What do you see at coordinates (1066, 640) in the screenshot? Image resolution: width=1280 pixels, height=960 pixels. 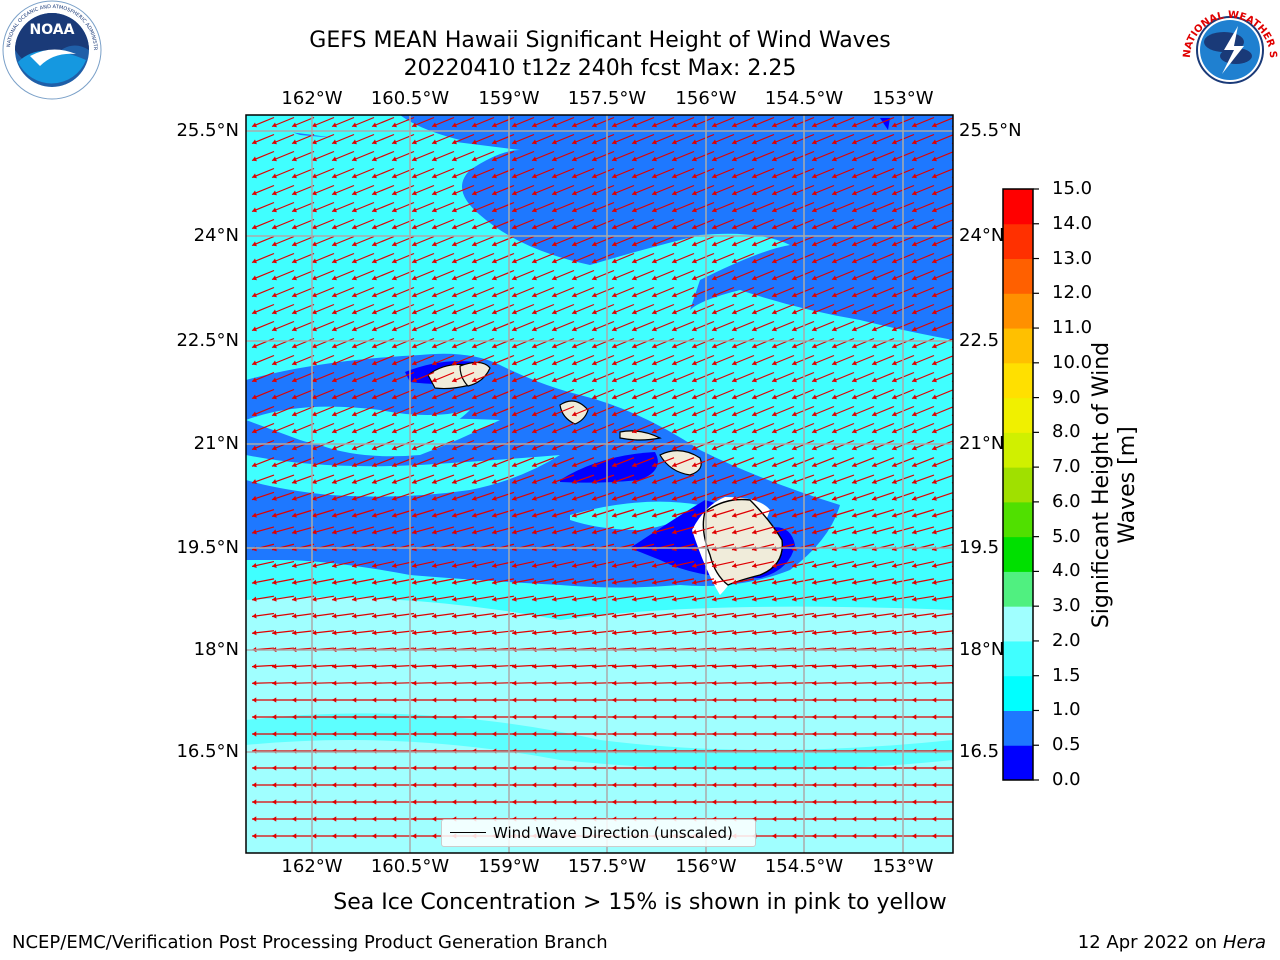 I see `colorbar-tick-label: 2.0` at bounding box center [1066, 640].